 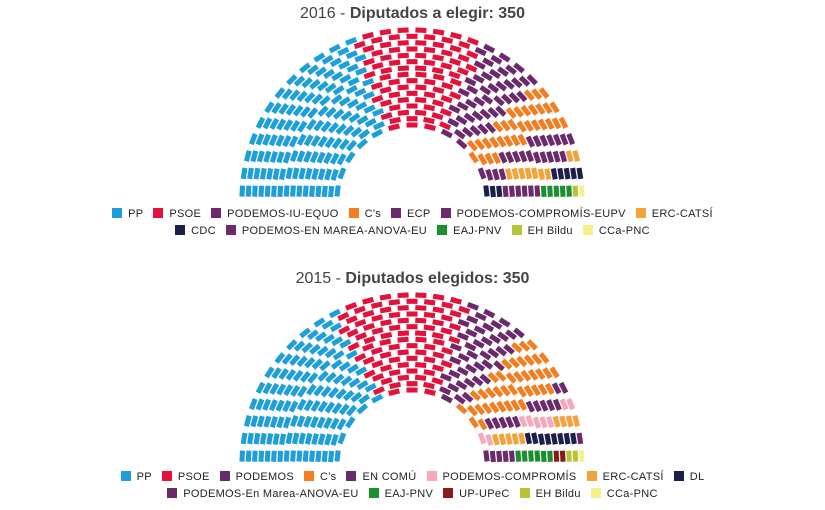 I want to click on legend-label: PP, so click(x=144, y=477).